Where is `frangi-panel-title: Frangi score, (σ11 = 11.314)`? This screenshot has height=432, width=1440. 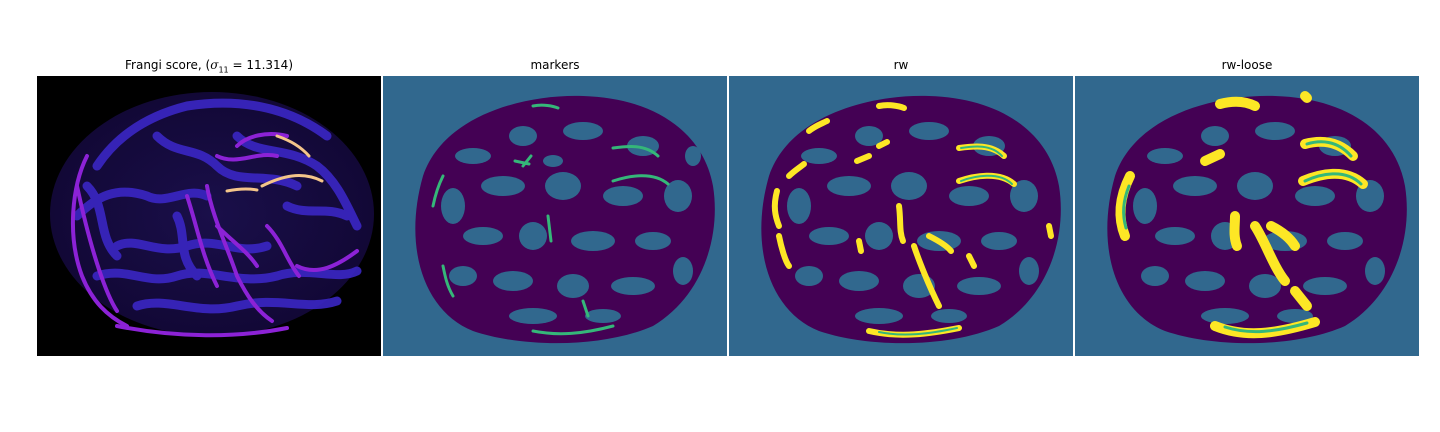 frangi-panel-title: Frangi score, (σ11 = 11.314) is located at coordinates (209, 66).